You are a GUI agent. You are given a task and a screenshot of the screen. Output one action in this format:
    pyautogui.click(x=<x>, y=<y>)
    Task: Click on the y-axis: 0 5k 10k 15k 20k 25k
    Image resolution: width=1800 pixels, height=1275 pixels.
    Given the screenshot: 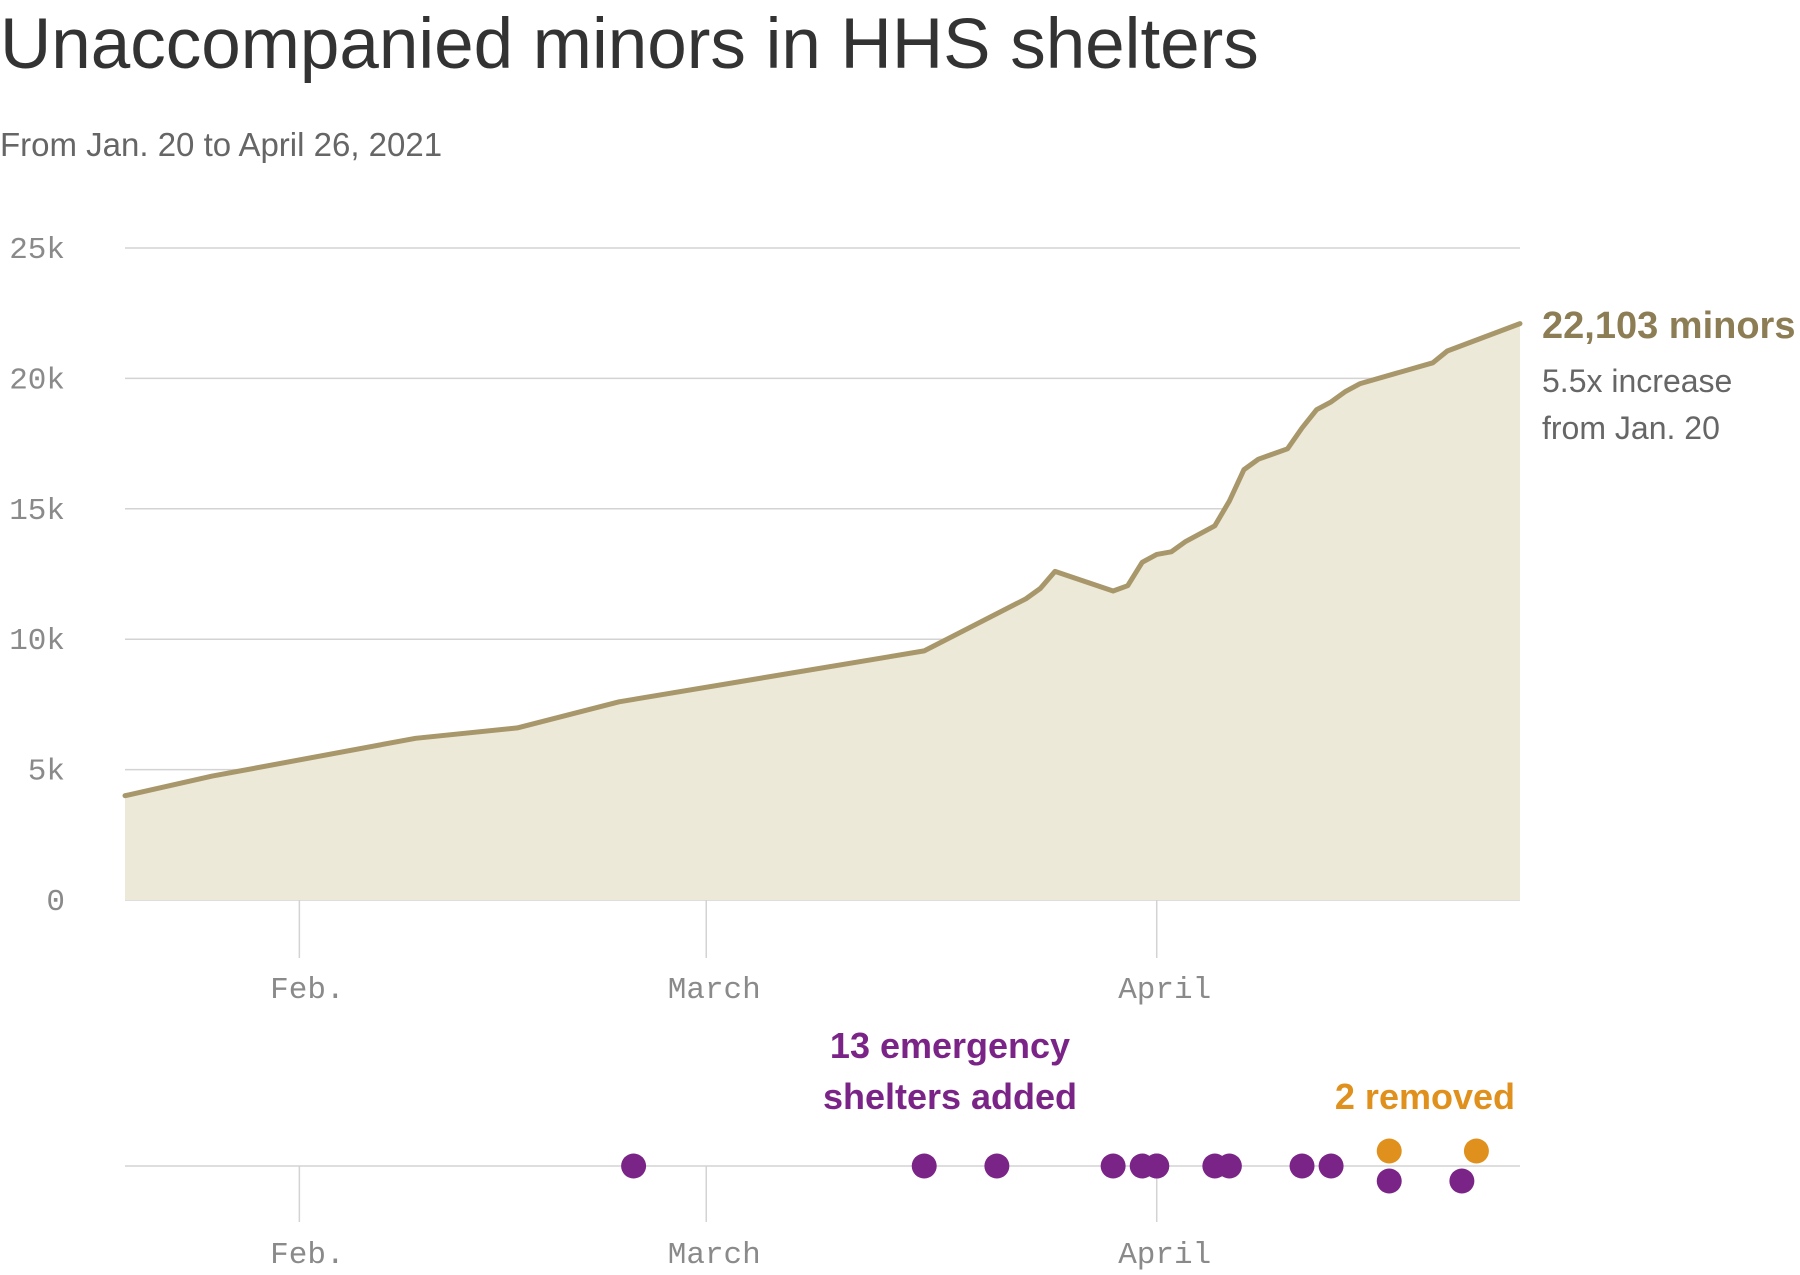 What is the action you would take?
    pyautogui.click(x=37, y=576)
    